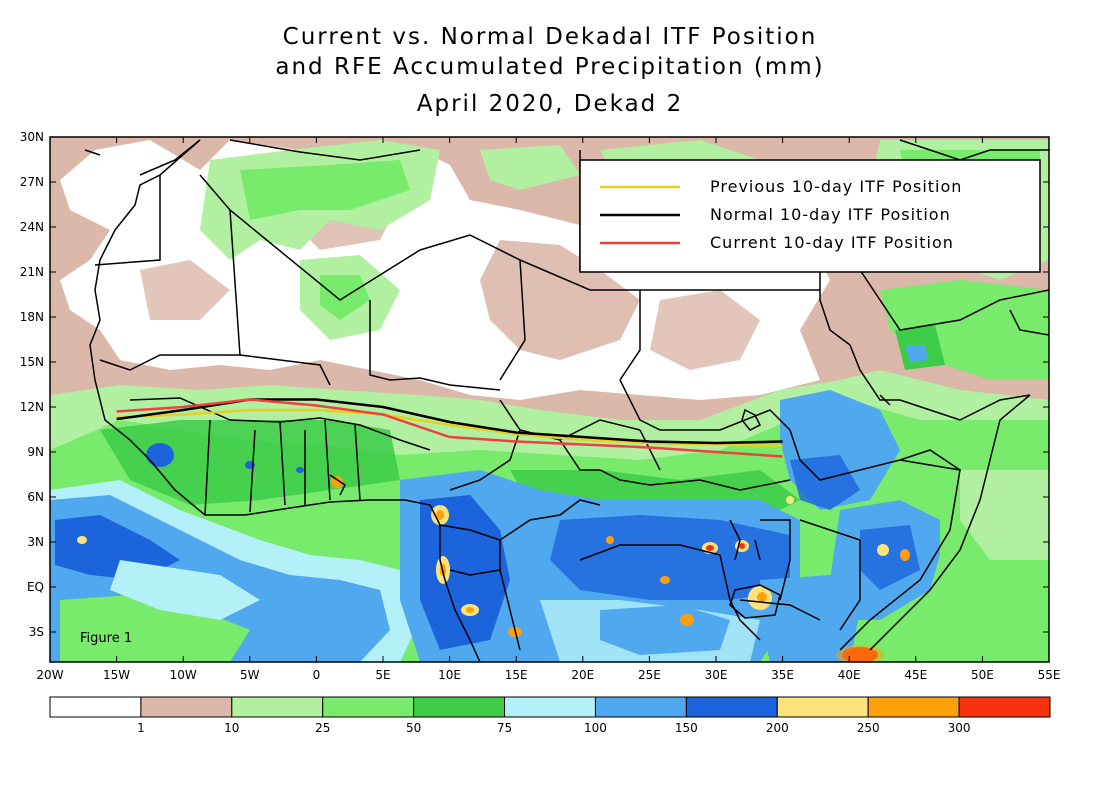  I want to click on lon-label: 15W, so click(116, 675).